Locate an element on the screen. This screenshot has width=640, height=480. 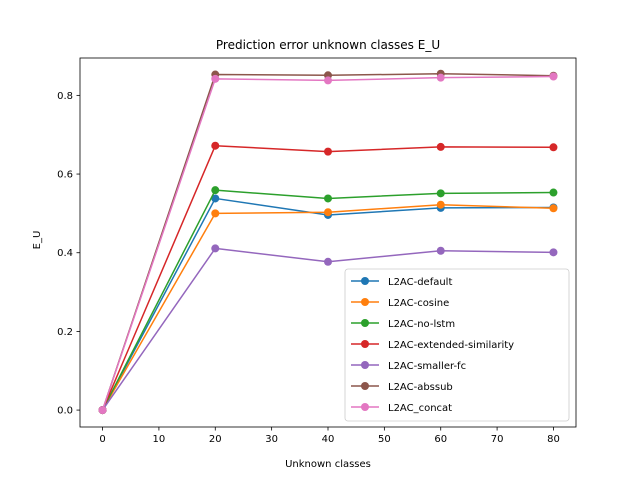
legend-item: L2AC-default is located at coordinates (401, 282).